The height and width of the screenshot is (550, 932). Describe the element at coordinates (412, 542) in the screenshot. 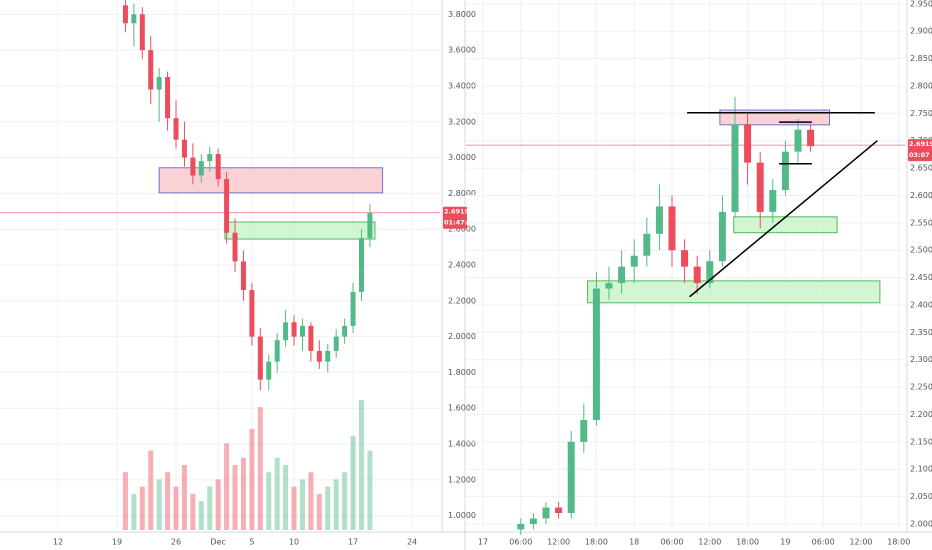

I see `x-tick-label: 24` at that location.